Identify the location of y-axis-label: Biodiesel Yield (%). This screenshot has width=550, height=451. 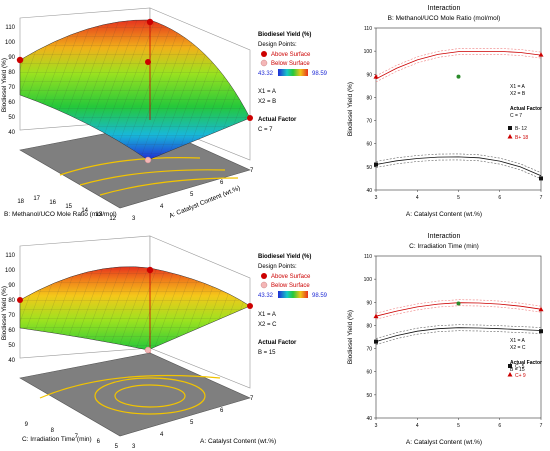
(350, 109).